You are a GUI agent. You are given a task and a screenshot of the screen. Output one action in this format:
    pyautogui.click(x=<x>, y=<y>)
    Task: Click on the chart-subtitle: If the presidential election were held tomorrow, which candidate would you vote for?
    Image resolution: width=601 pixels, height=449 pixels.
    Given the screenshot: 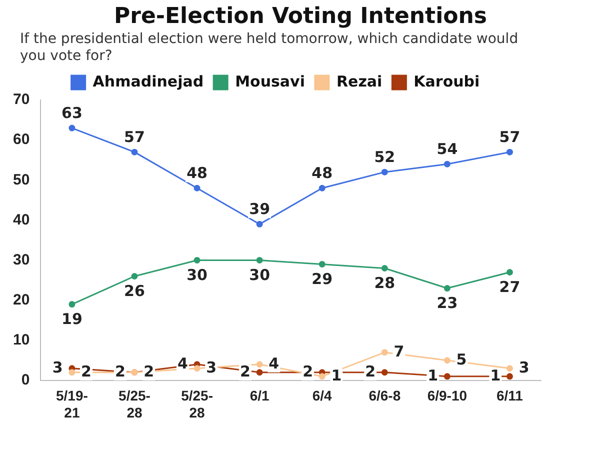 What is the action you would take?
    pyautogui.click(x=270, y=48)
    